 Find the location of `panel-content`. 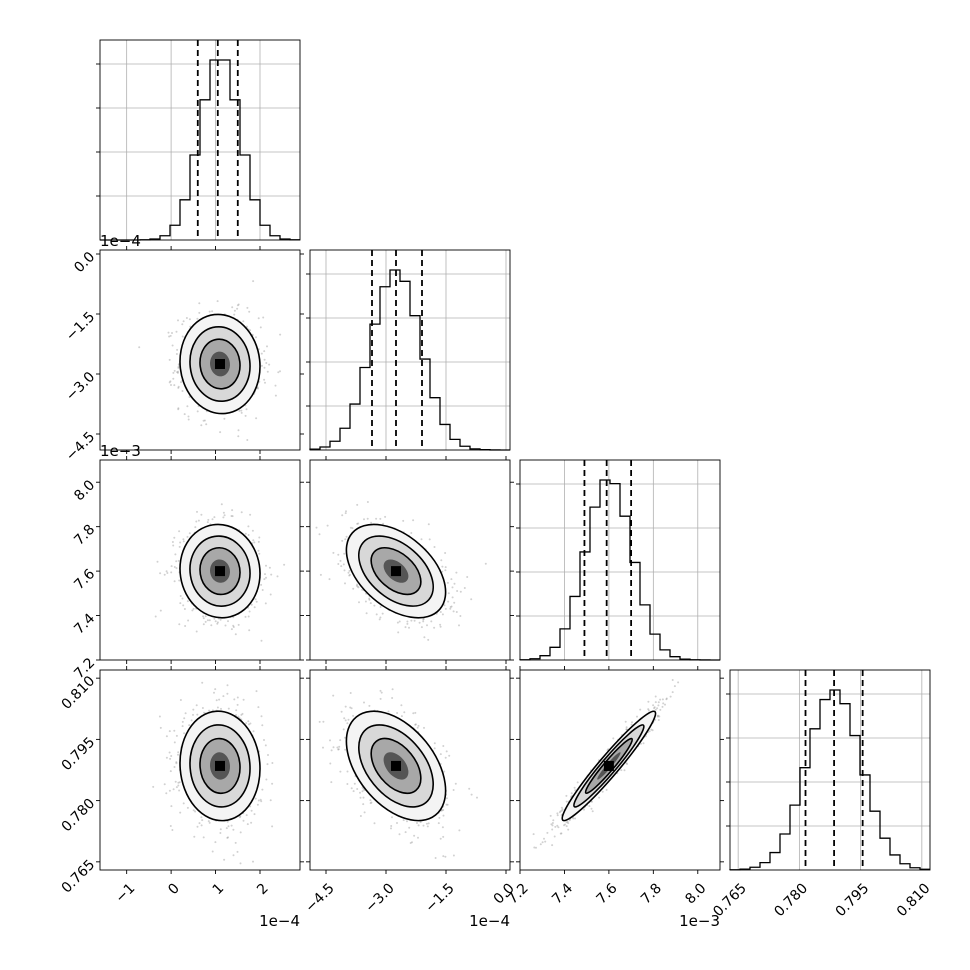

panel-content is located at coordinates (220, 572).